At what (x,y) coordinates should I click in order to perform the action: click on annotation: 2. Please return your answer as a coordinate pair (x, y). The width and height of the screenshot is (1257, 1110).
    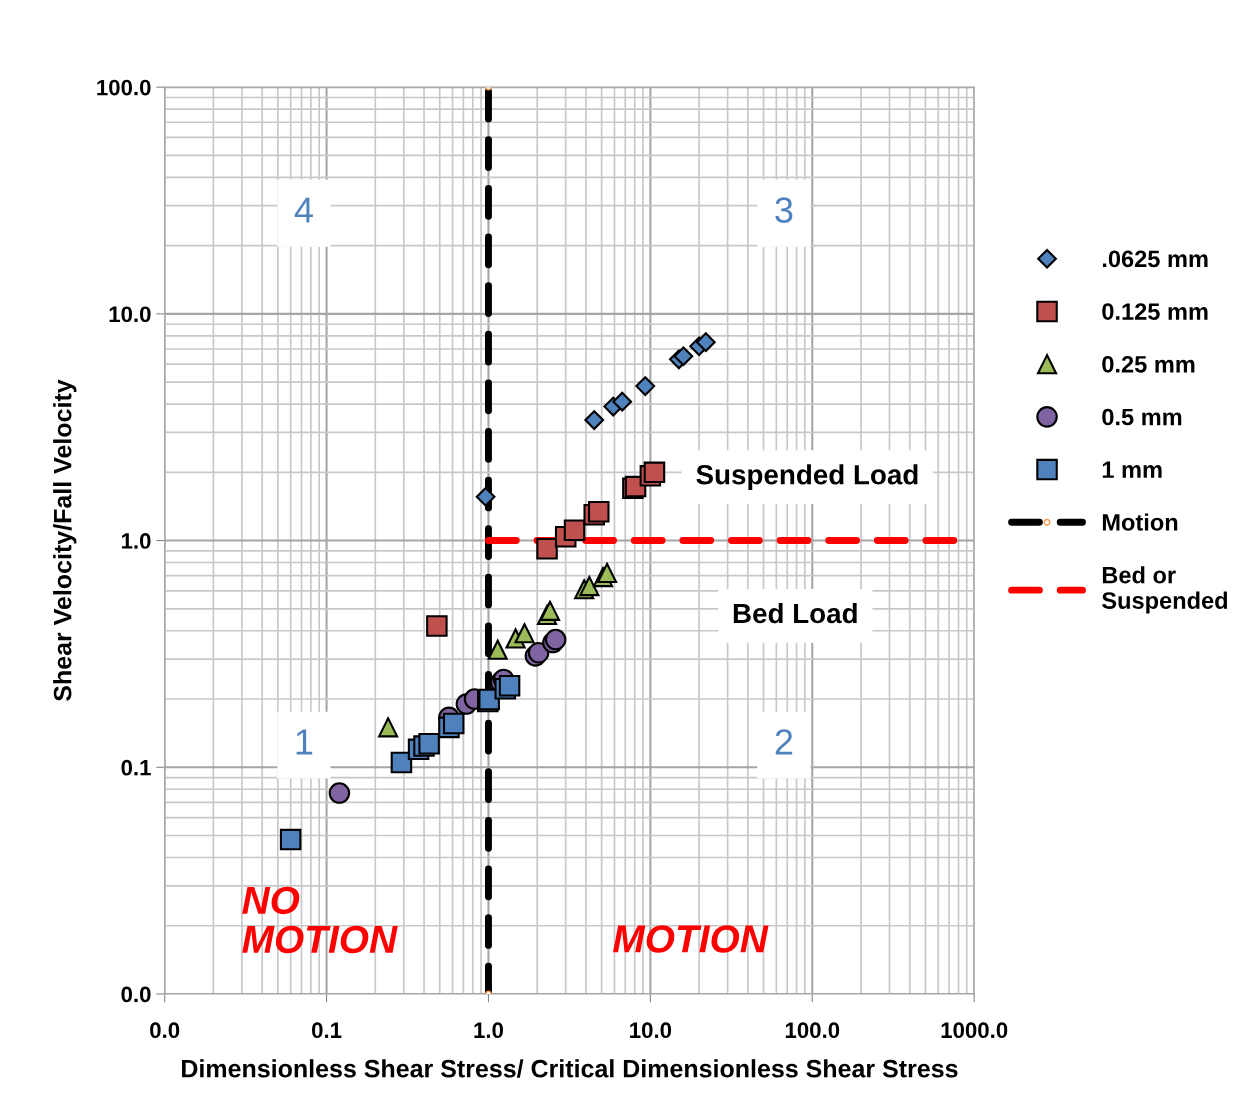
    Looking at the image, I should click on (784, 742).